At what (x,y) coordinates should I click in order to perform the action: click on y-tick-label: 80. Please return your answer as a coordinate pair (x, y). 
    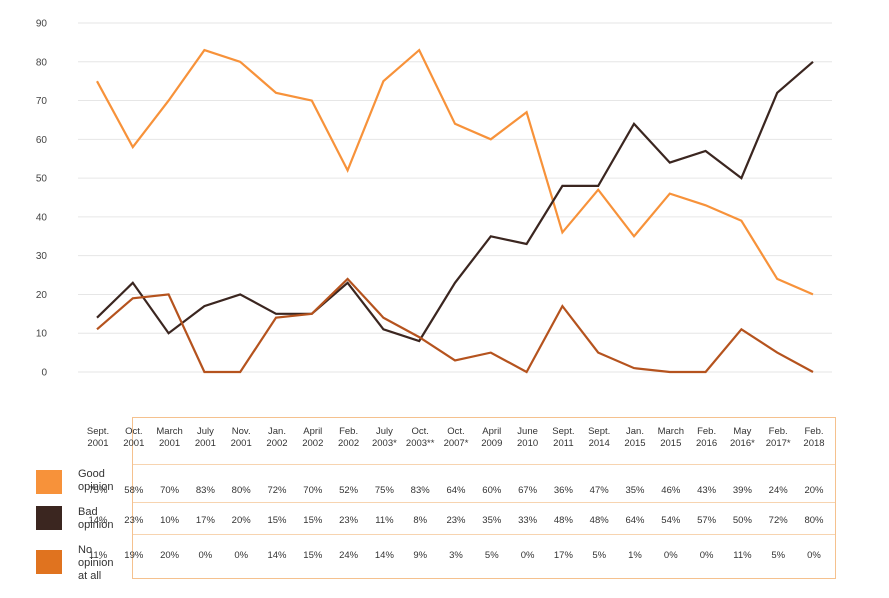
    Looking at the image, I should click on (42, 62).